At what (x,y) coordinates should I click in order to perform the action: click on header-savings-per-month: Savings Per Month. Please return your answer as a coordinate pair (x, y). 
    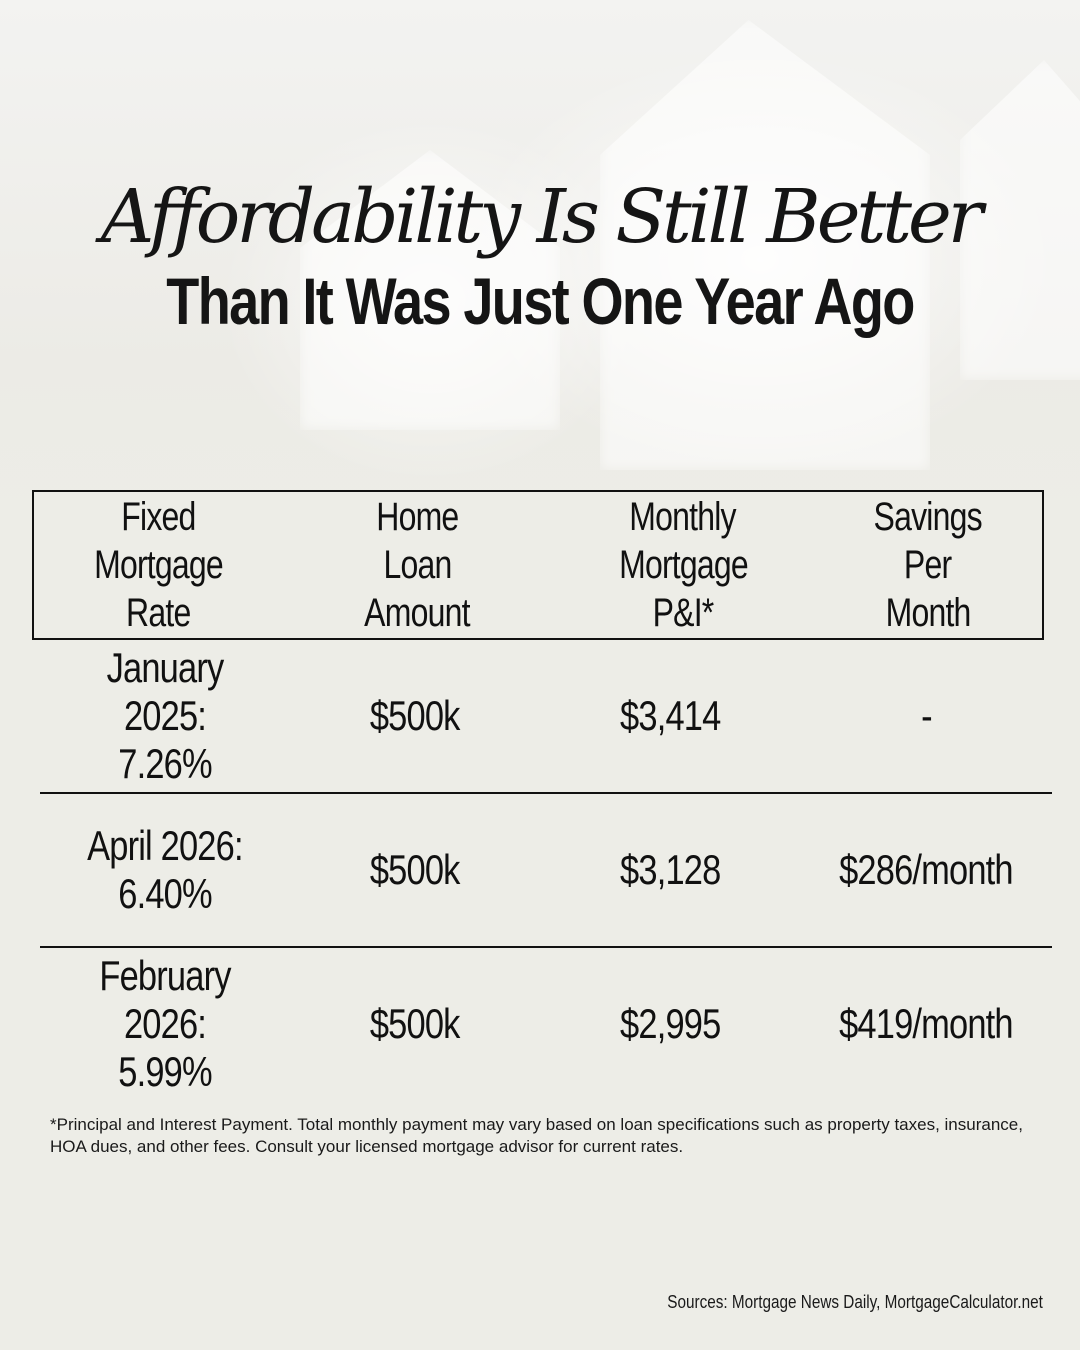
    Looking at the image, I should click on (928, 565).